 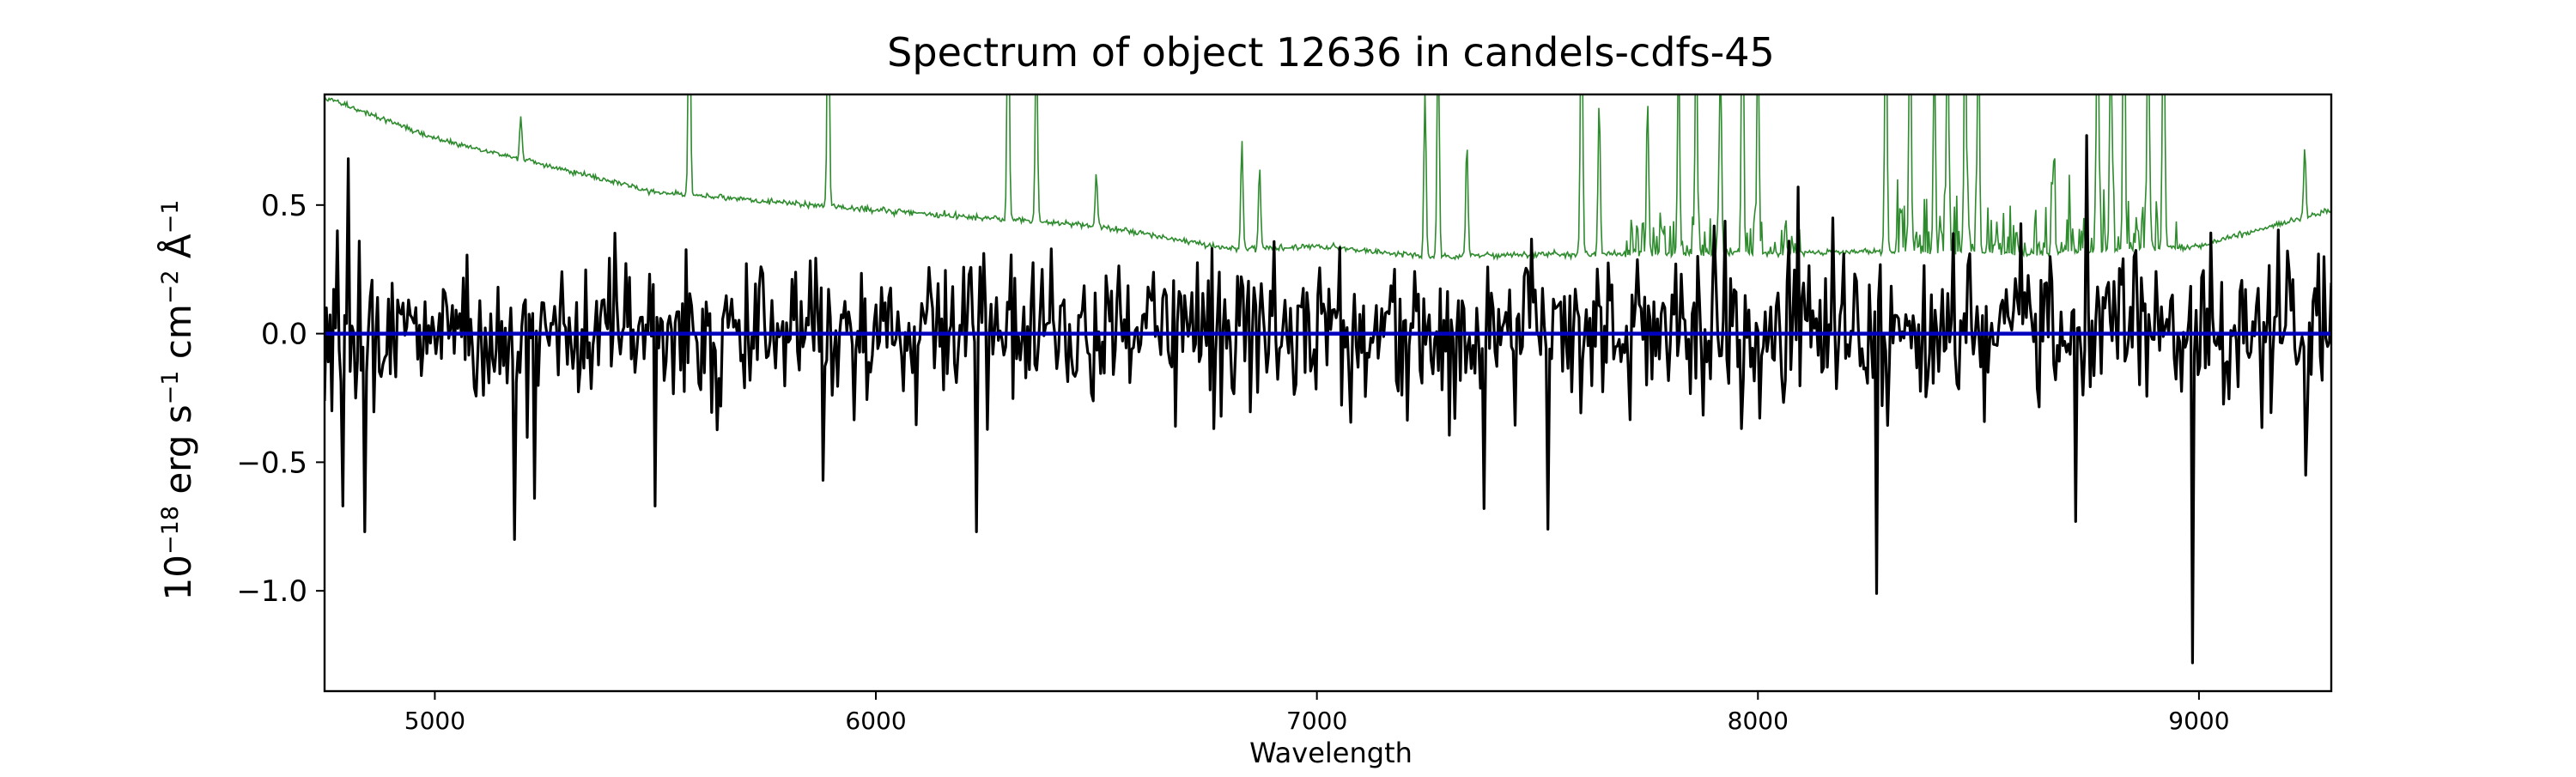 I want to click on x-tick-label: 7000, so click(x=1316, y=721).